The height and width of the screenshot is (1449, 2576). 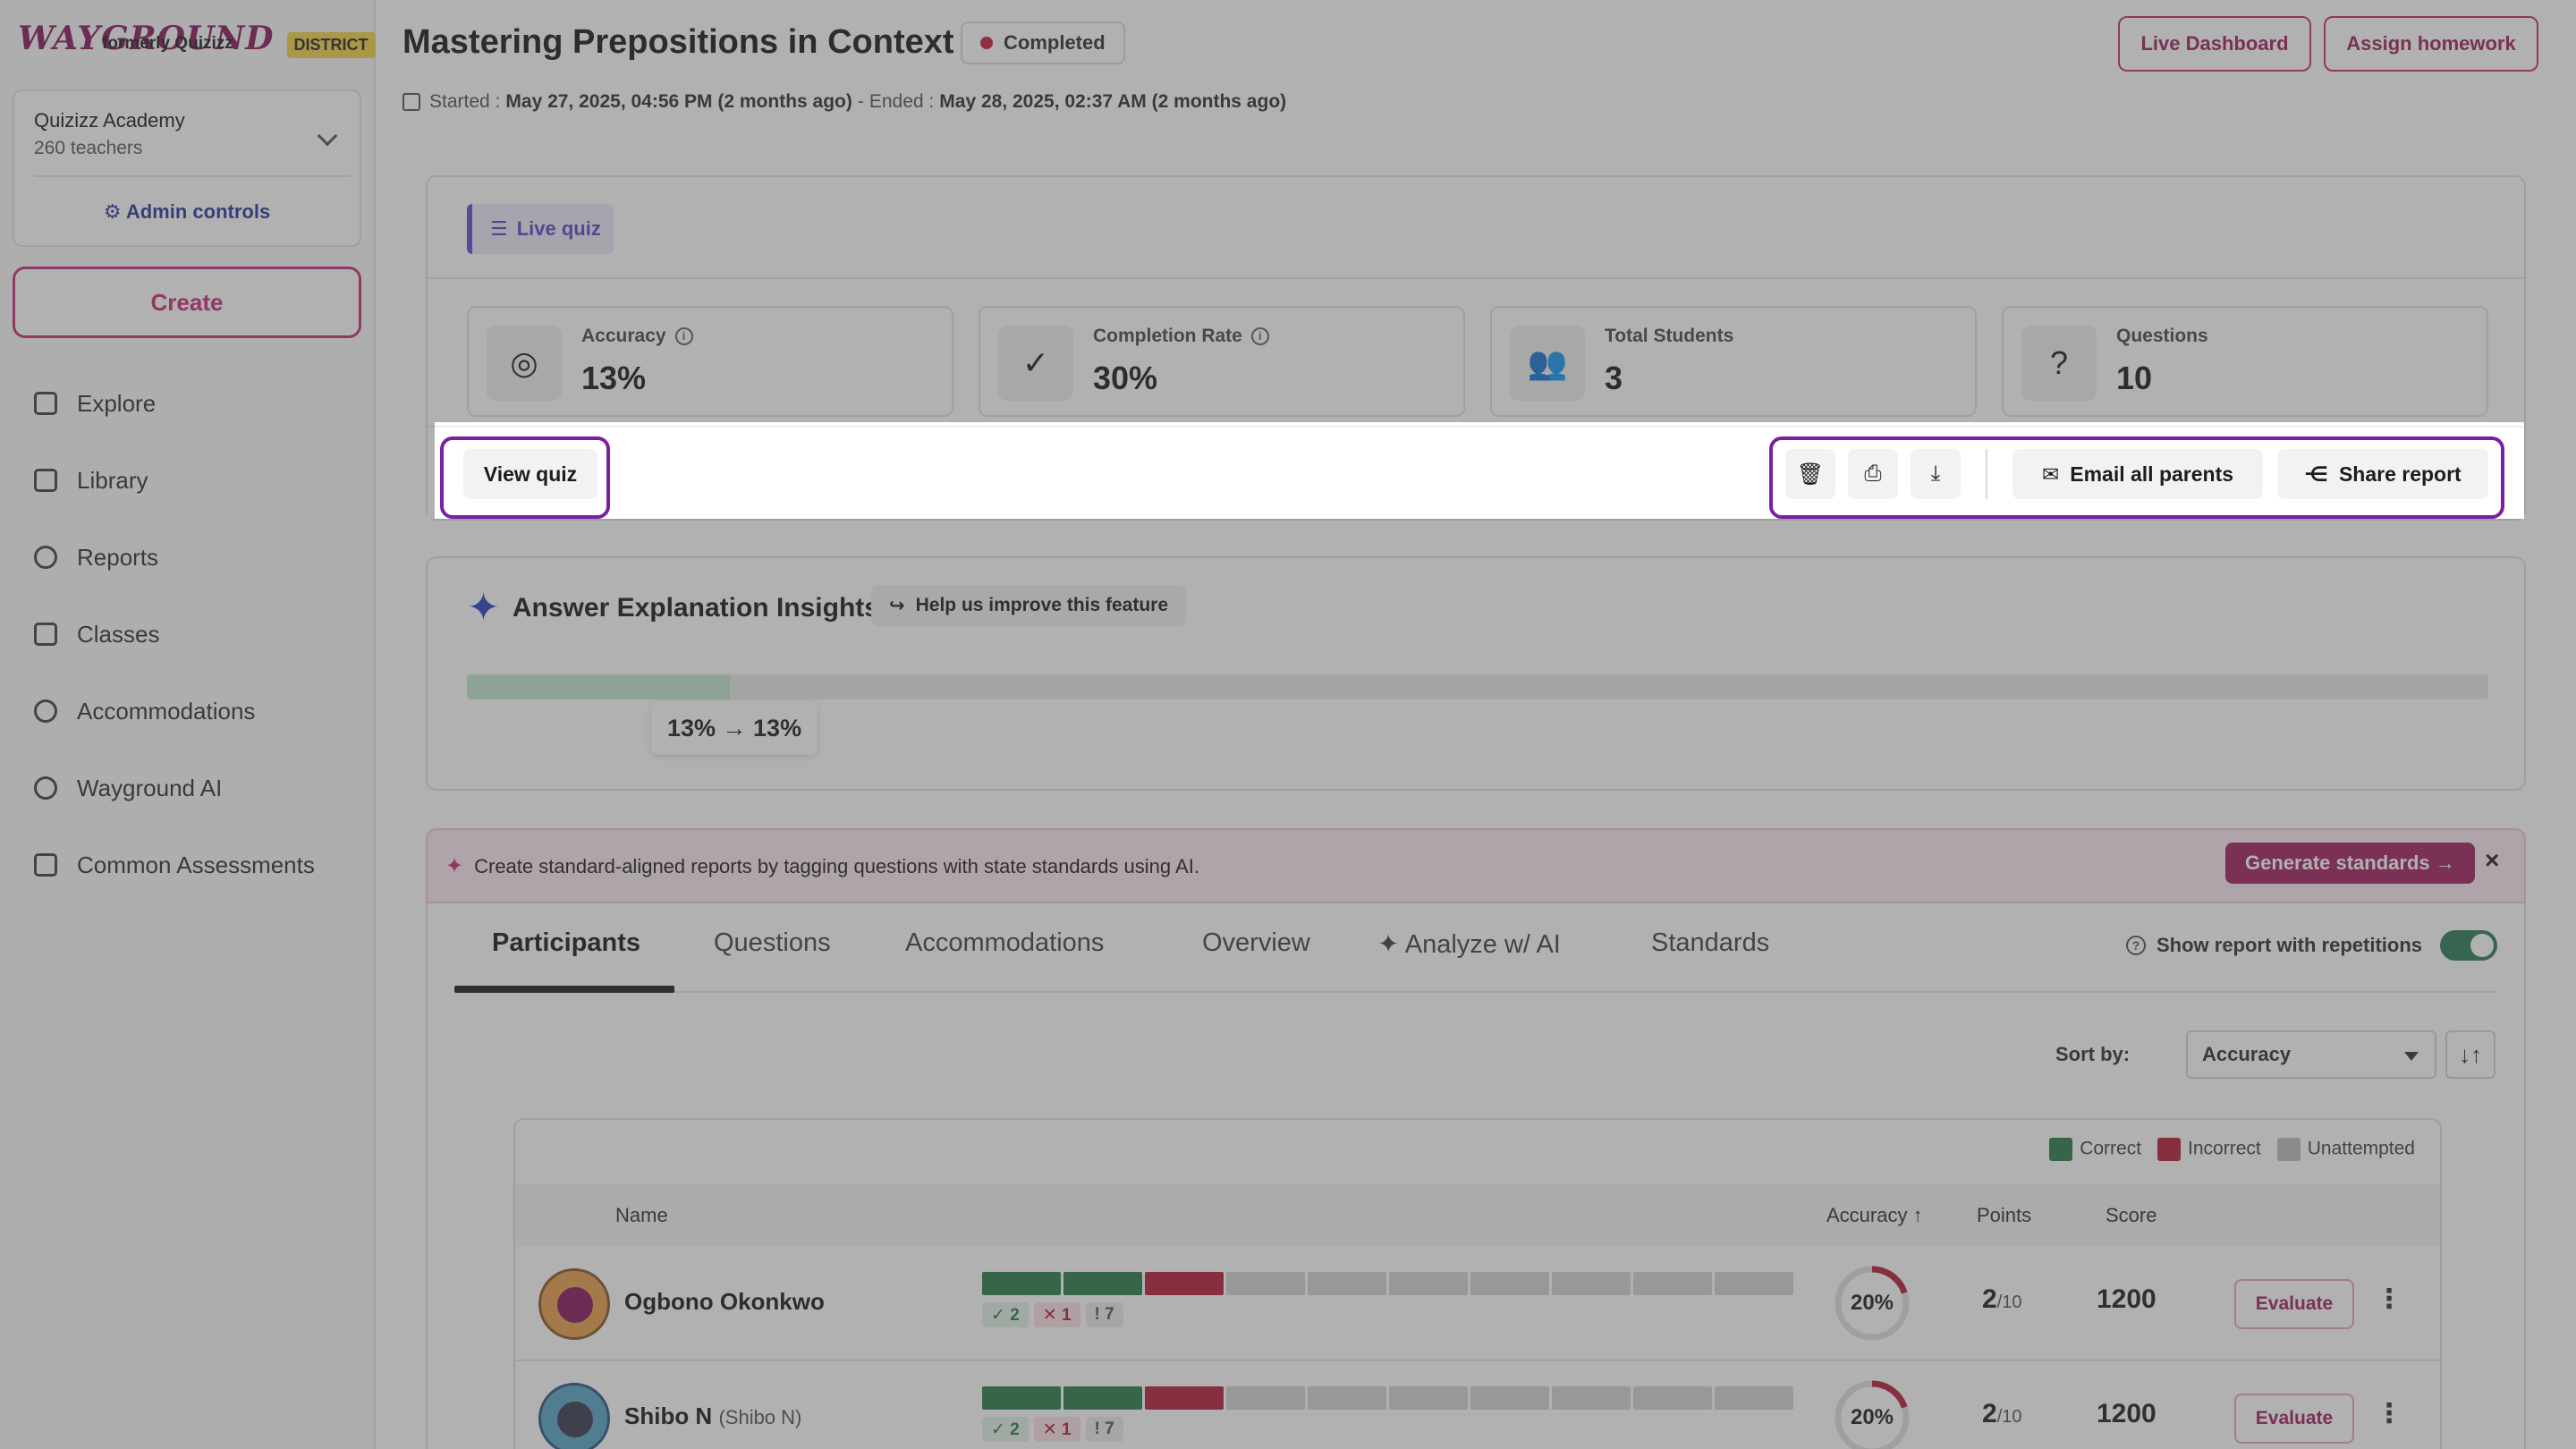 I want to click on help-improve-button: ↪ Help us improve this feature, so click(x=1029, y=605).